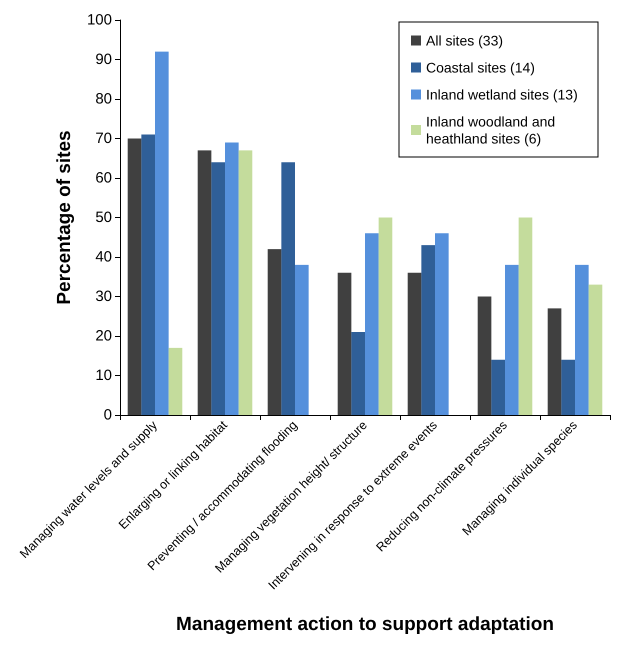 The image size is (630, 648). I want to click on y-tick-label: 40, so click(103, 257).